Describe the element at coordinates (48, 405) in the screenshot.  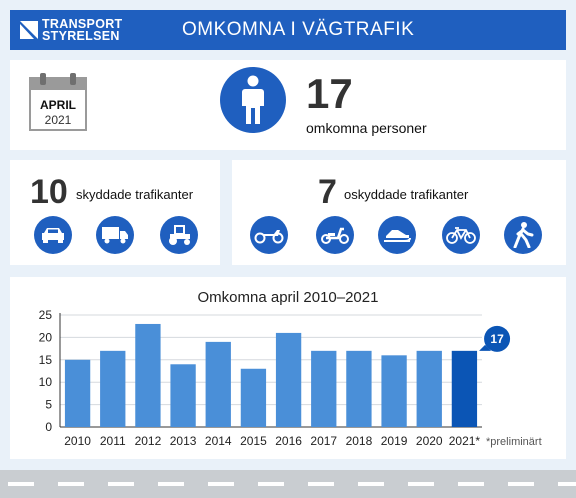
I see `y-tick-label: 5` at that location.